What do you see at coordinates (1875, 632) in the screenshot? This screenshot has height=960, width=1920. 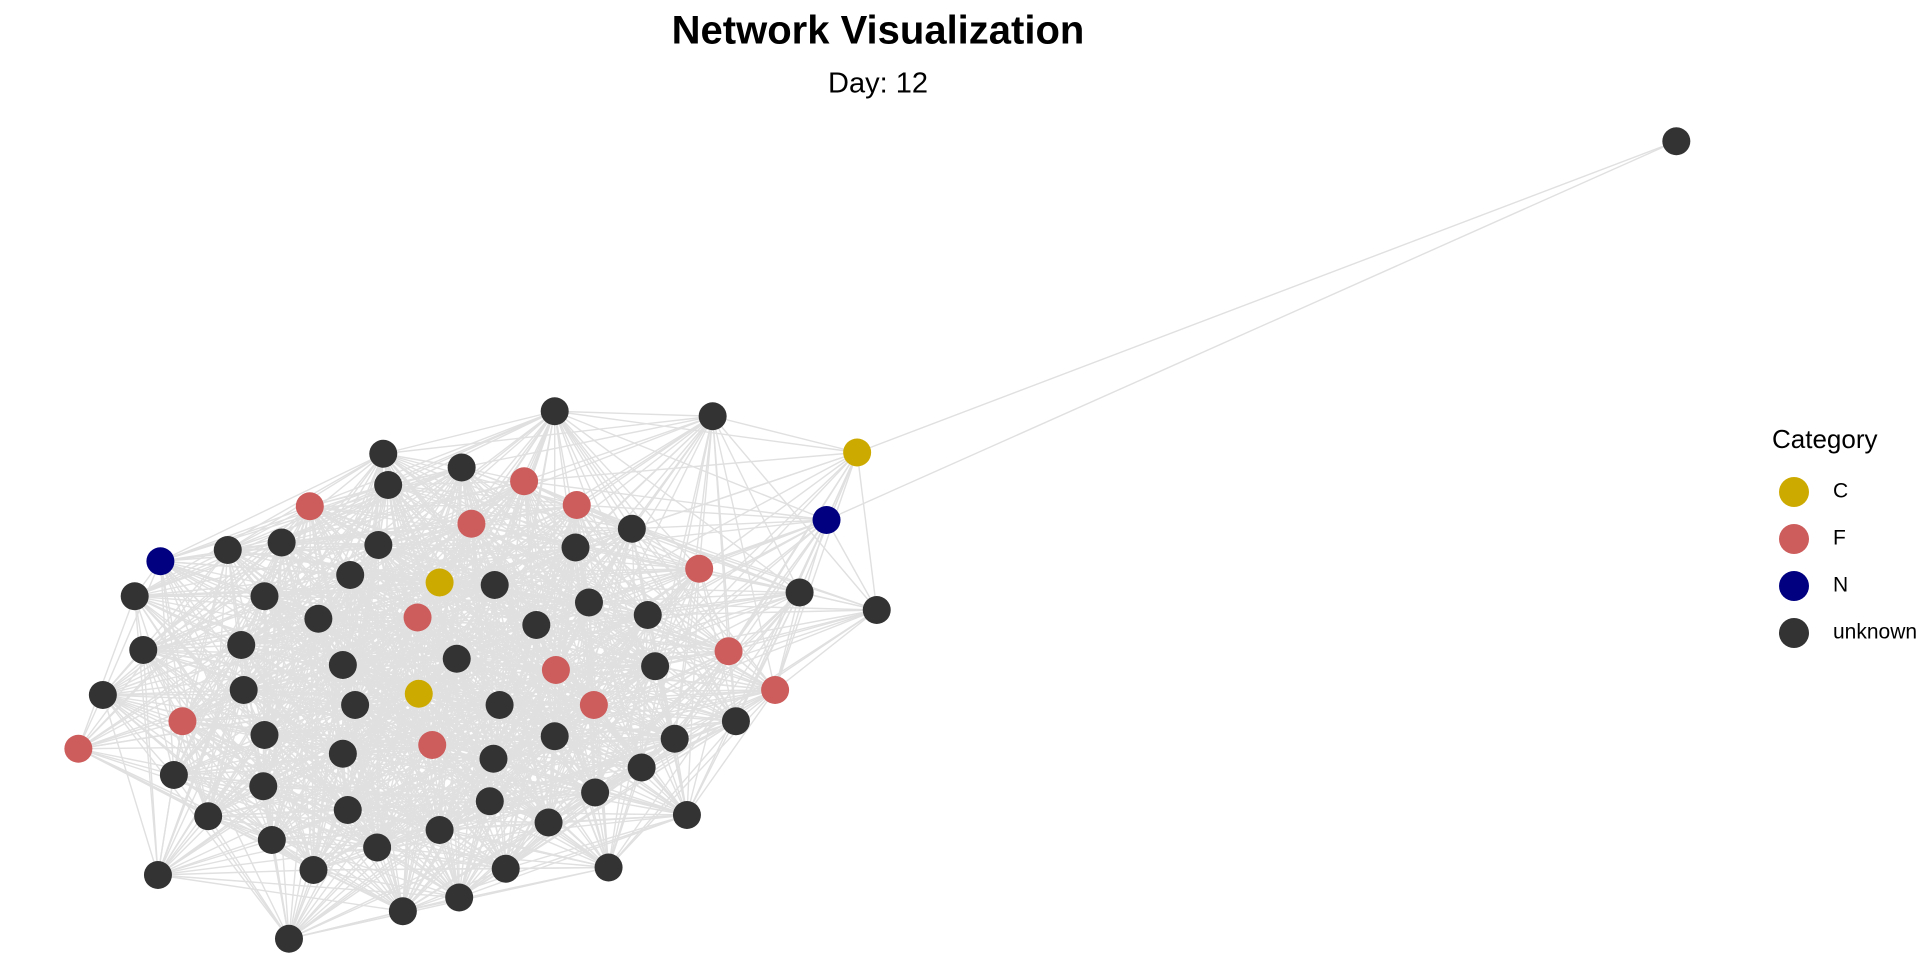 I see `legend-label: unknown` at bounding box center [1875, 632].